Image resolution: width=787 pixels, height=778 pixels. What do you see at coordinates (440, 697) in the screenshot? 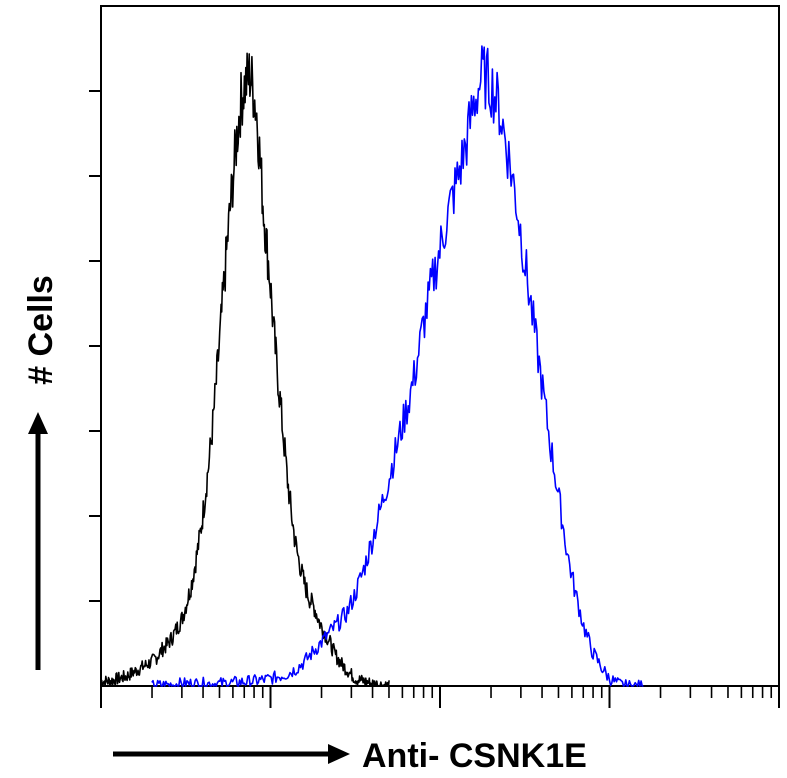
I see `x-axis-ticks` at bounding box center [440, 697].